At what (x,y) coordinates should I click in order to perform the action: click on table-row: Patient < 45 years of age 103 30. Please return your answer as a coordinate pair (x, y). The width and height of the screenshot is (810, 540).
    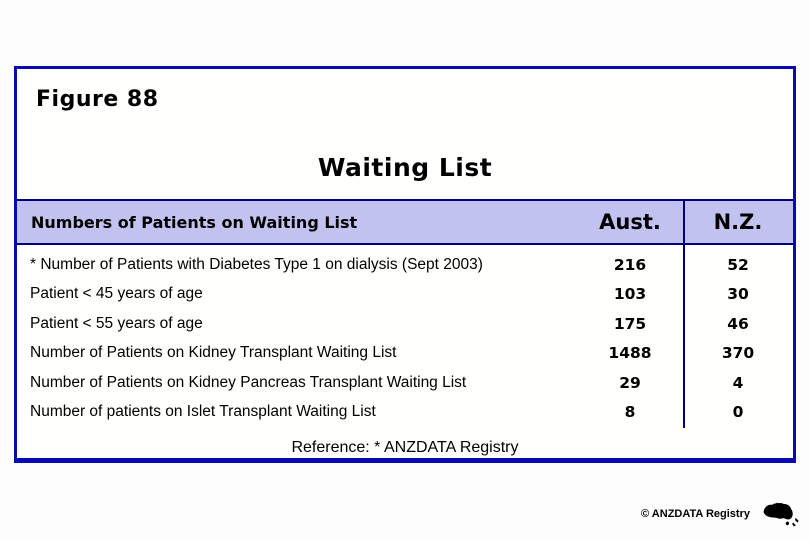
    Looking at the image, I should click on (405, 295).